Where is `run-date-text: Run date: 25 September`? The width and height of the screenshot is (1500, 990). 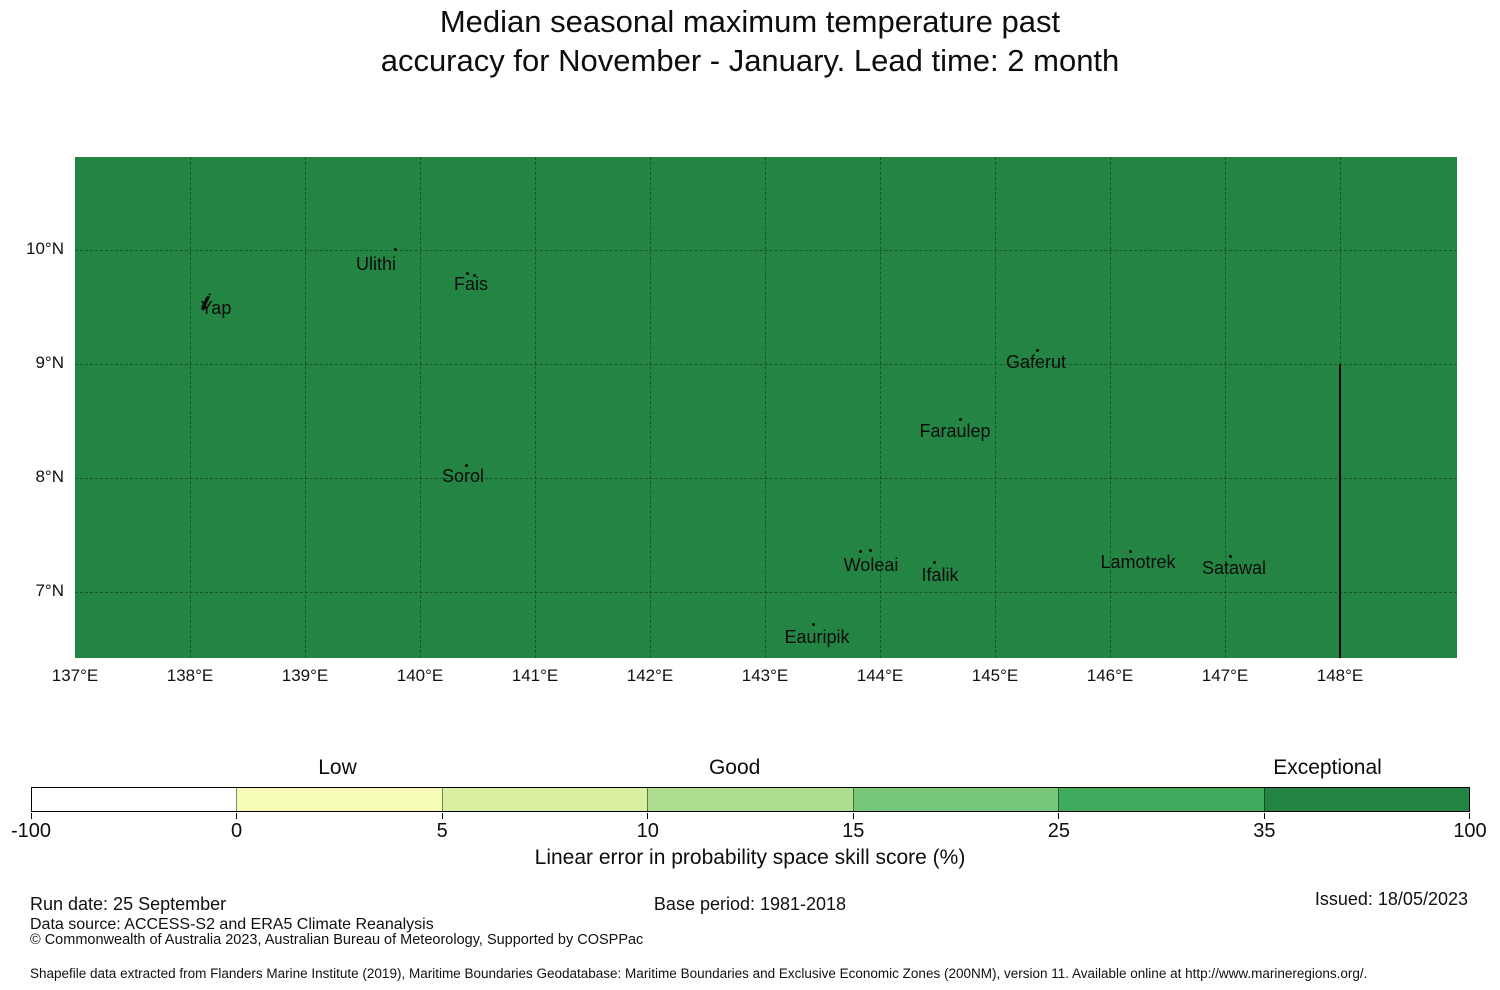
run-date-text: Run date: 25 September is located at coordinates (128, 904).